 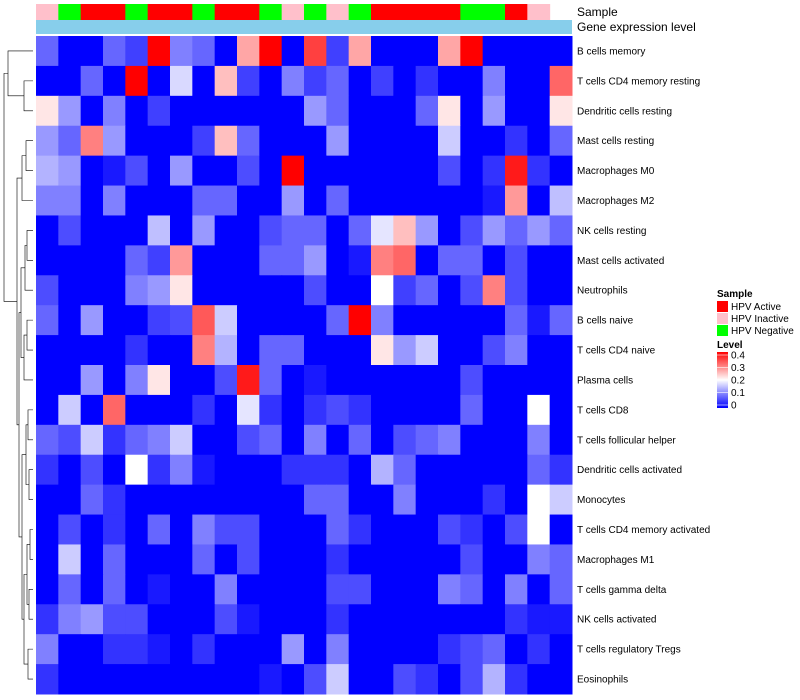 What do you see at coordinates (602, 680) in the screenshot?
I see `row-label: Eosinophils` at bounding box center [602, 680].